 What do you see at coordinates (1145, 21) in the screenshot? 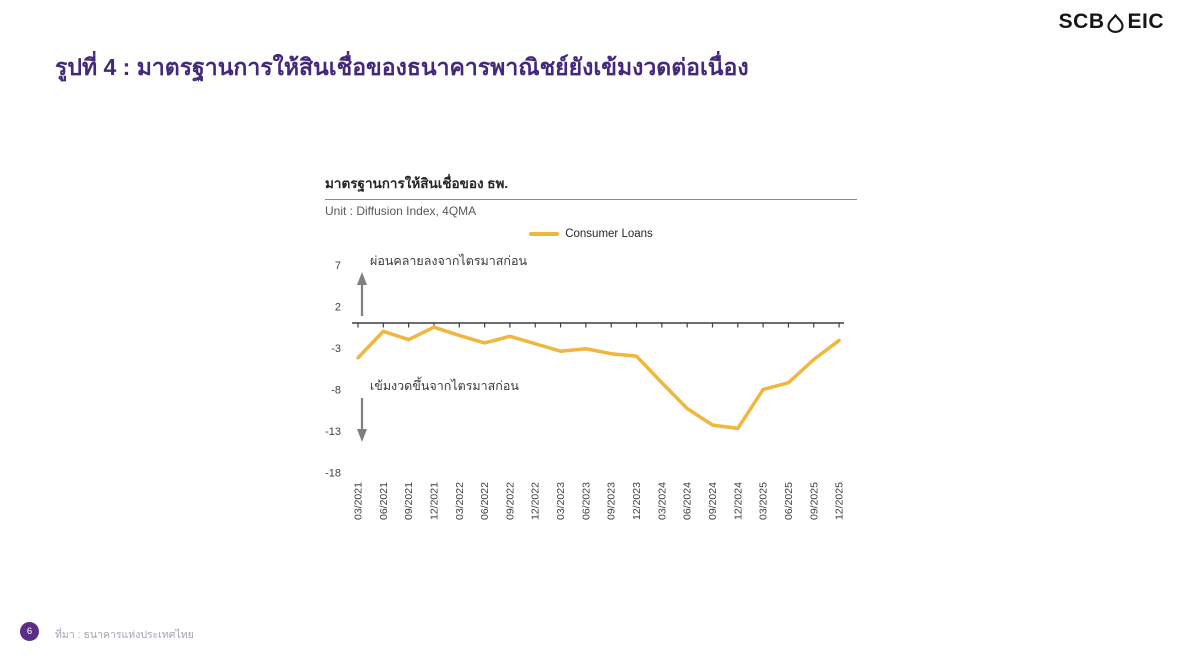
I see `brand-logo-eic: EIC` at bounding box center [1145, 21].